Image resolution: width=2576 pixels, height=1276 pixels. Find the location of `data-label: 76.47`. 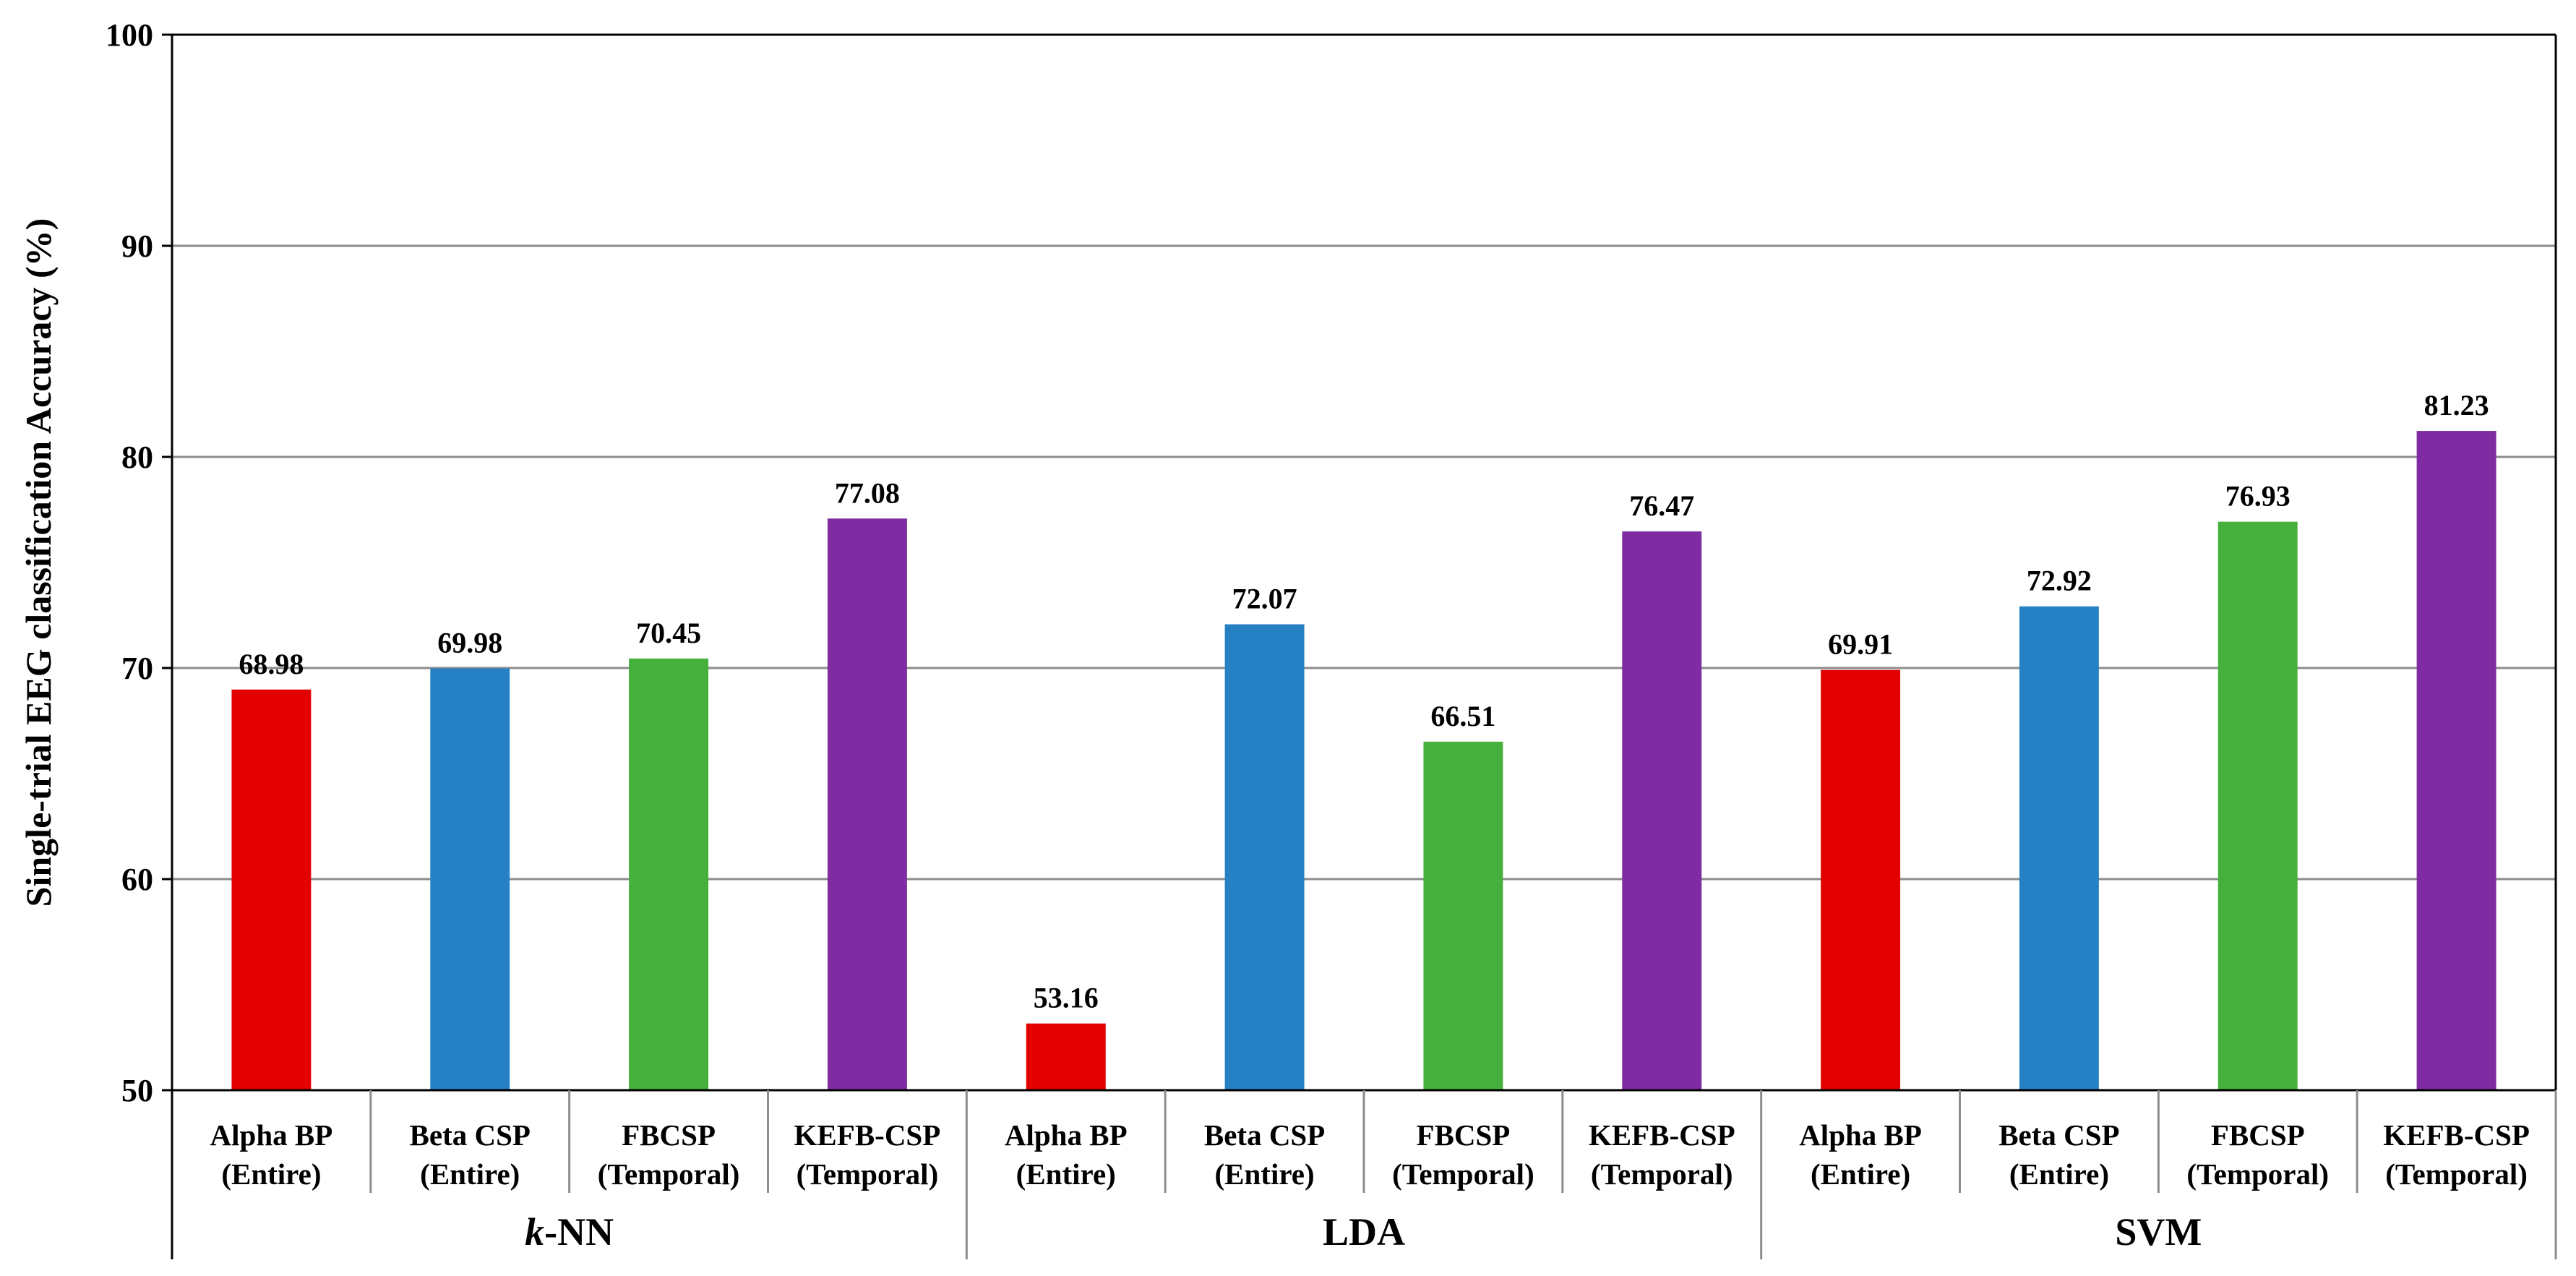

data-label: 76.47 is located at coordinates (1662, 505).